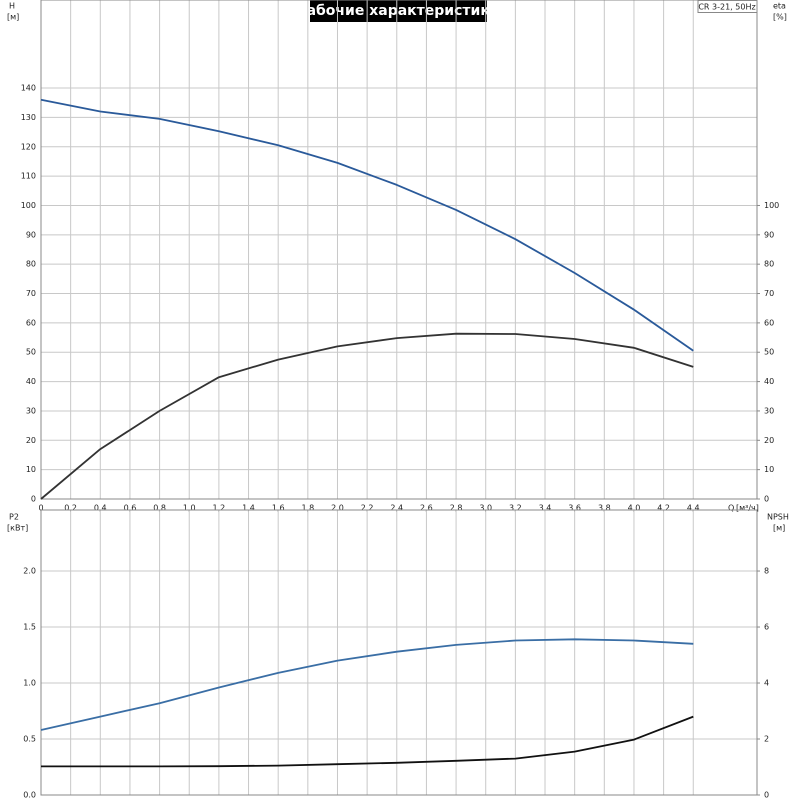 This screenshot has width=800, height=800. Describe the element at coordinates (189, 508) in the screenshot. I see `x-tick-label: 1,0` at that location.